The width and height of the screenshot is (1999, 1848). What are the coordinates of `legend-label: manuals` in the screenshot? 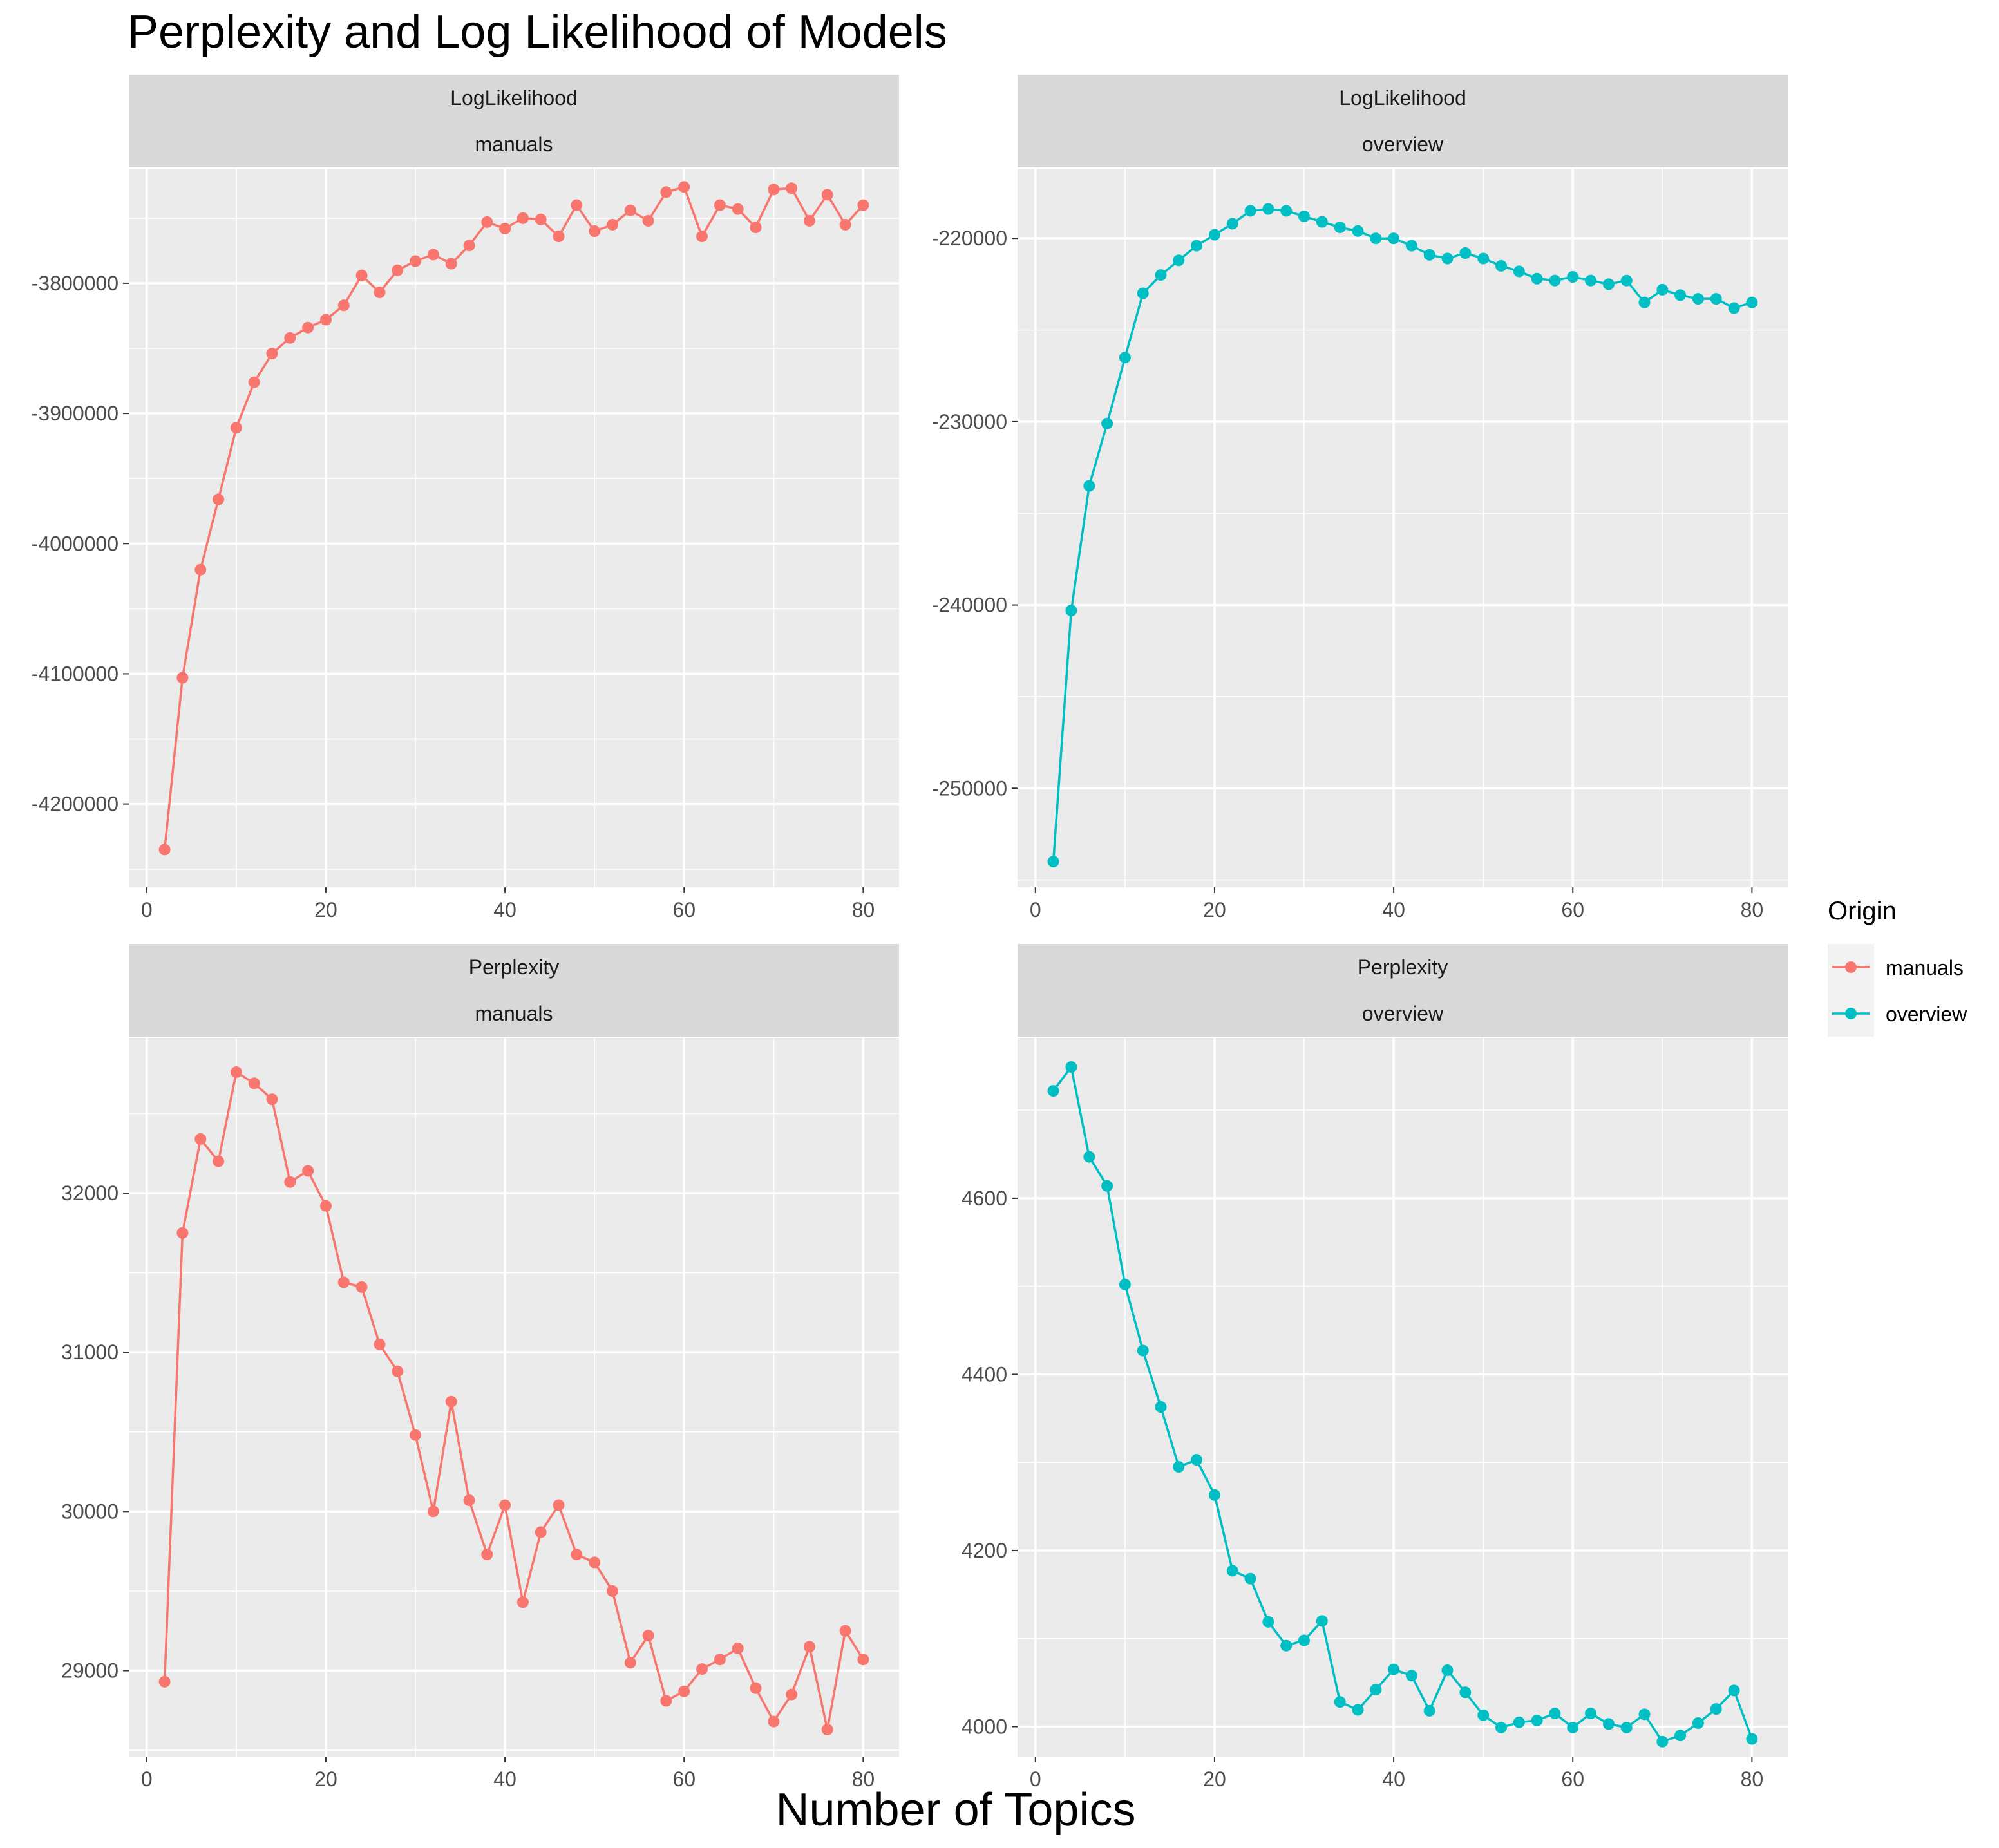 It's located at (1925, 968).